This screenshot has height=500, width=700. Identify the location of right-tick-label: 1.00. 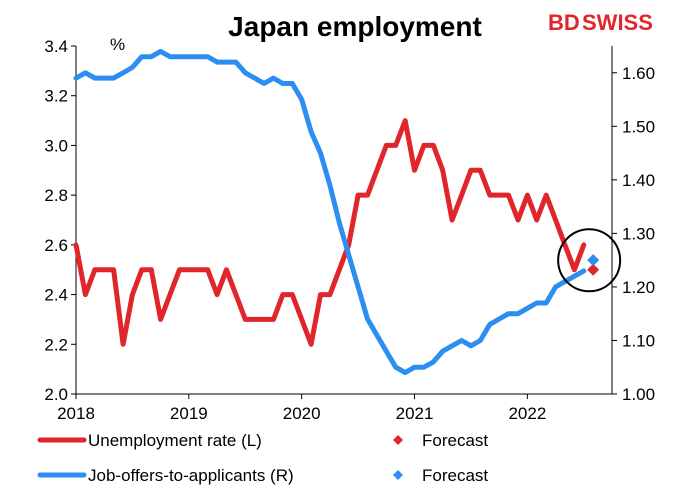
(638, 394).